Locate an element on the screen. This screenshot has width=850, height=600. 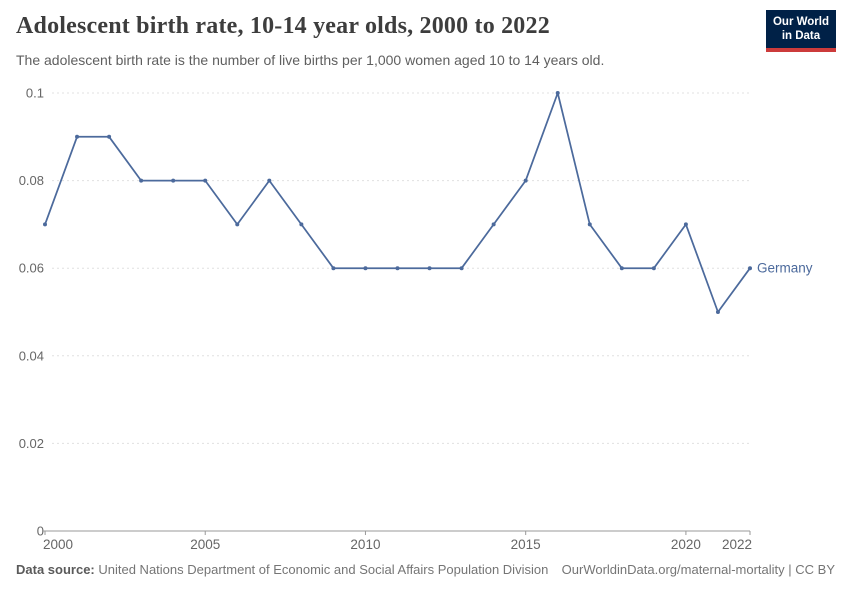
y-tick-label: 0.08 is located at coordinates (31, 180).